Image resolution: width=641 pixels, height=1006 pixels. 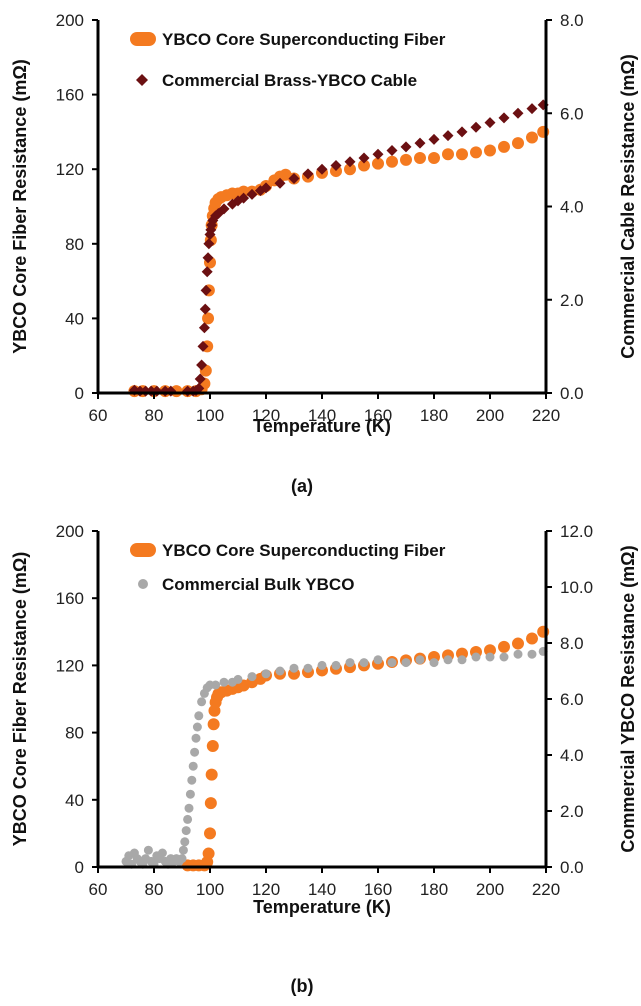 What do you see at coordinates (576, 531) in the screenshot?
I see `y-right-tick-label: 12.0` at bounding box center [576, 531].